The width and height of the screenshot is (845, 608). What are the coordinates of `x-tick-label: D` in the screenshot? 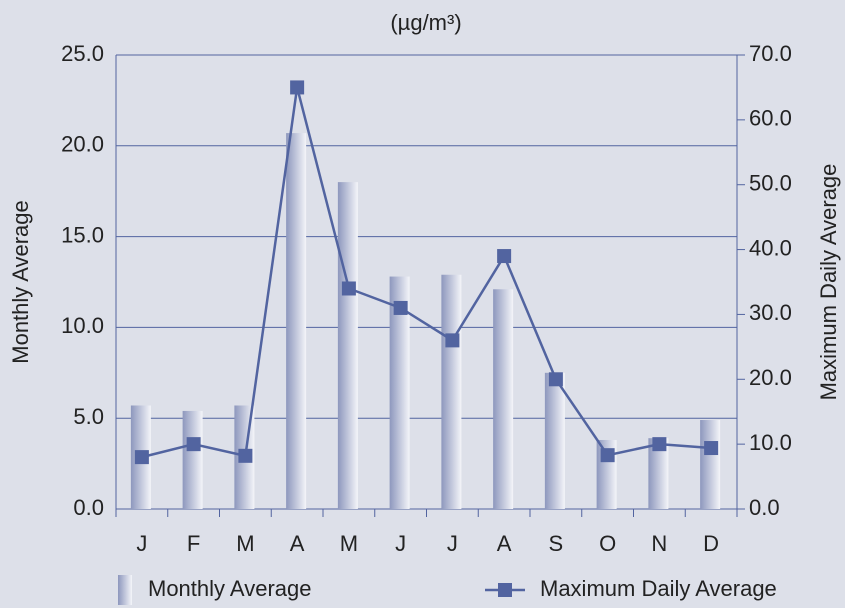 It's located at (711, 543).